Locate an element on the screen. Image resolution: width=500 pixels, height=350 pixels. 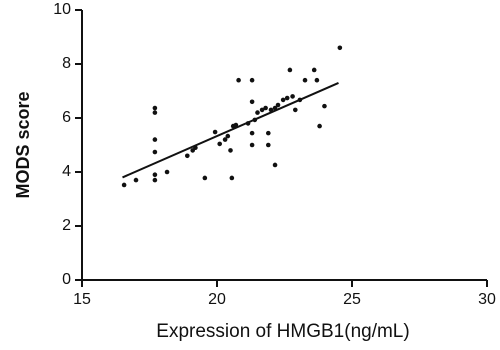
y-tick-label: 2 is located at coordinates (66, 225).